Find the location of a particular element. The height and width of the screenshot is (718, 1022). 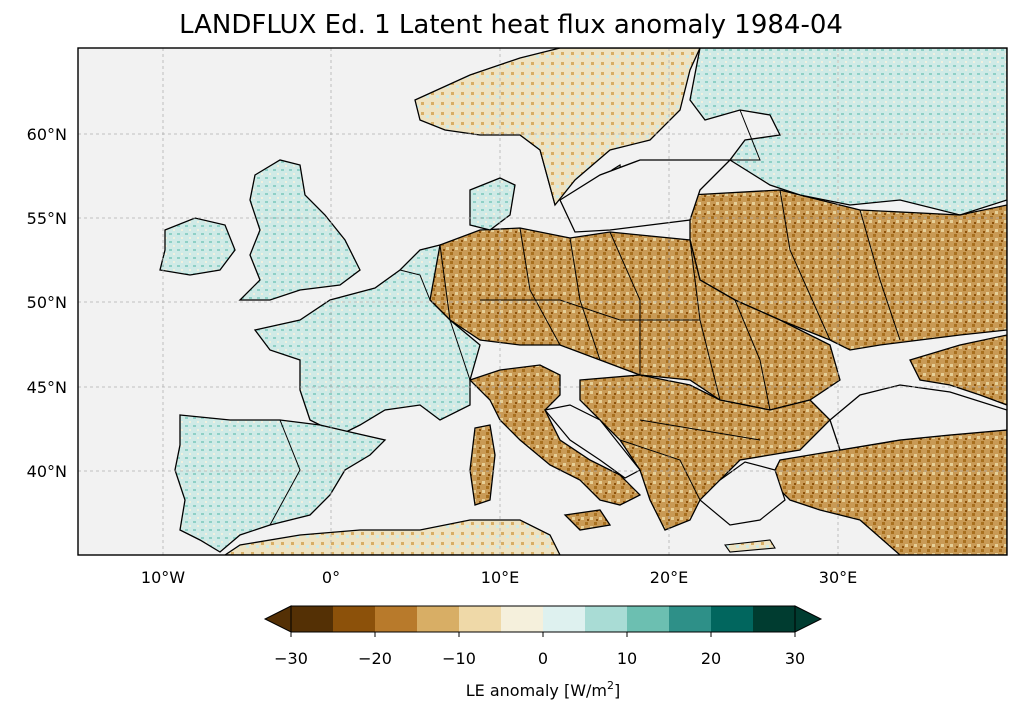

finland-russia-land is located at coordinates (848, 132).